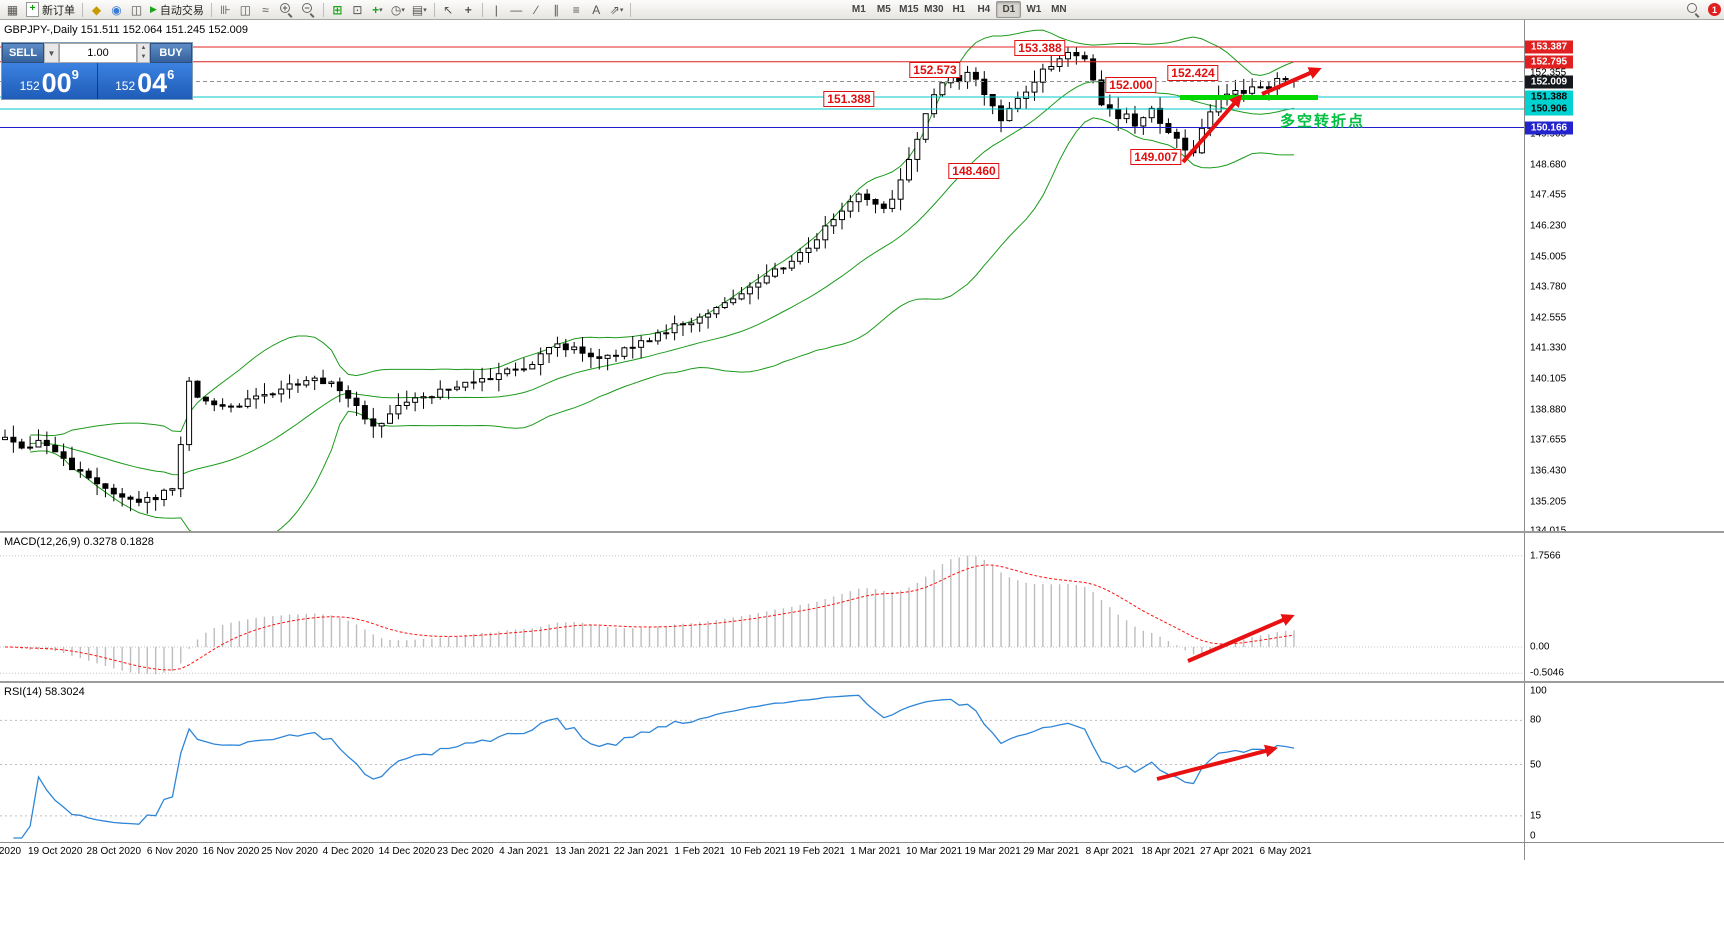  I want to click on volume-up-icon: ▲, so click(143, 48).